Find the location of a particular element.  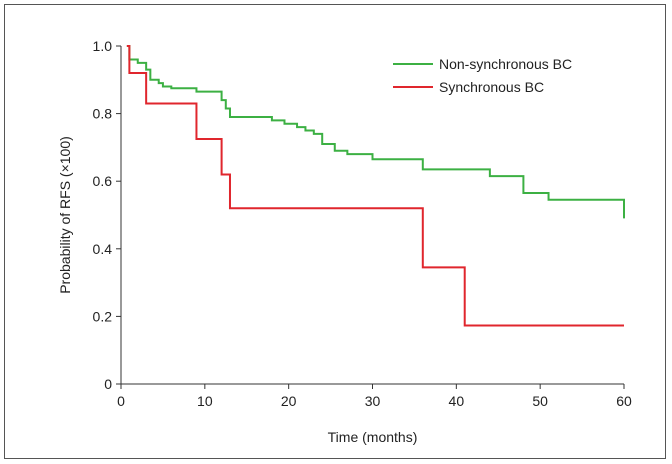

x-tick-label: 60 is located at coordinates (624, 401).